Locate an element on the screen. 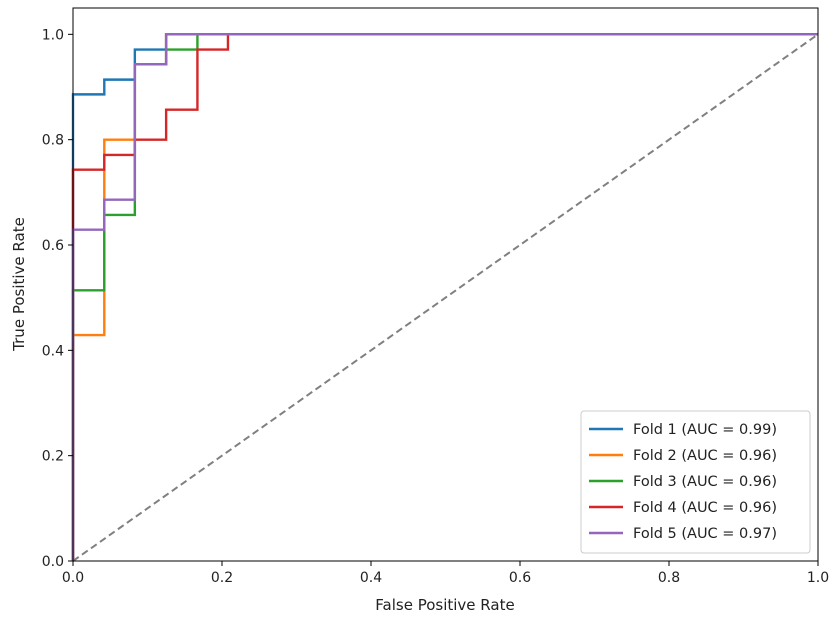  y-tick-label: 0.8 is located at coordinates (53, 141).